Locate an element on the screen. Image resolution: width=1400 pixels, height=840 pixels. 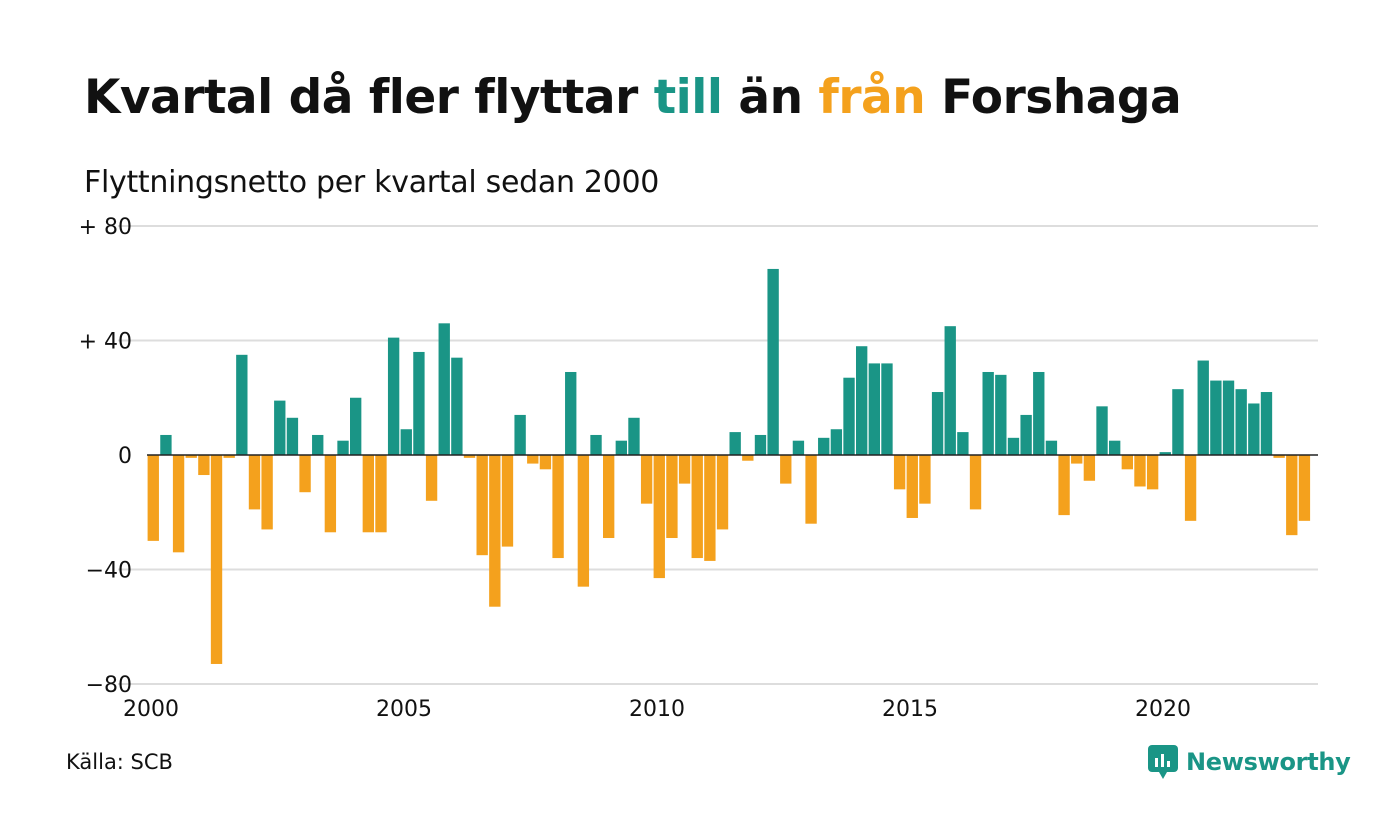
title-part-3: än is located at coordinates (770, 97).